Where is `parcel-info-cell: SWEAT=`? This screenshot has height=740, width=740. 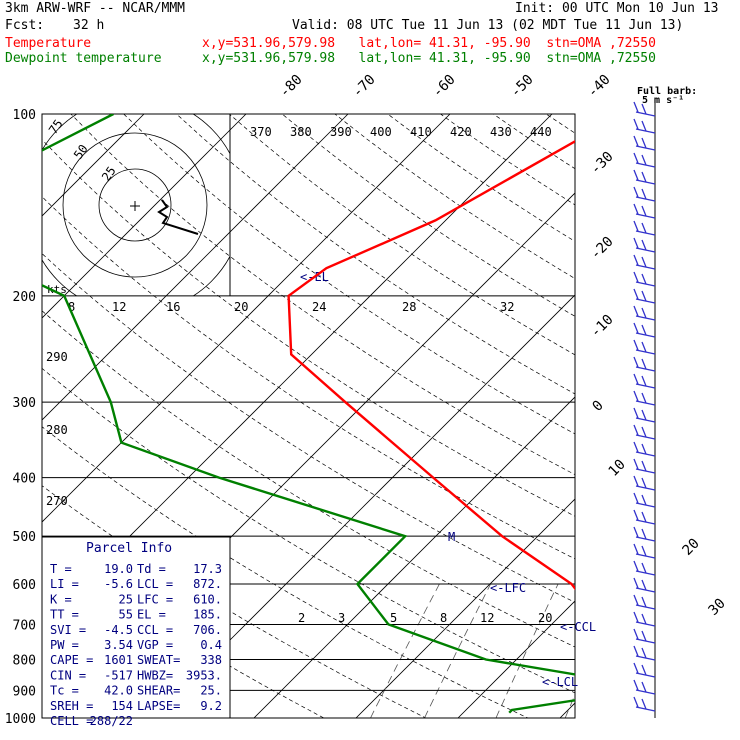 parcel-info-cell: SWEAT= is located at coordinates (158, 660).